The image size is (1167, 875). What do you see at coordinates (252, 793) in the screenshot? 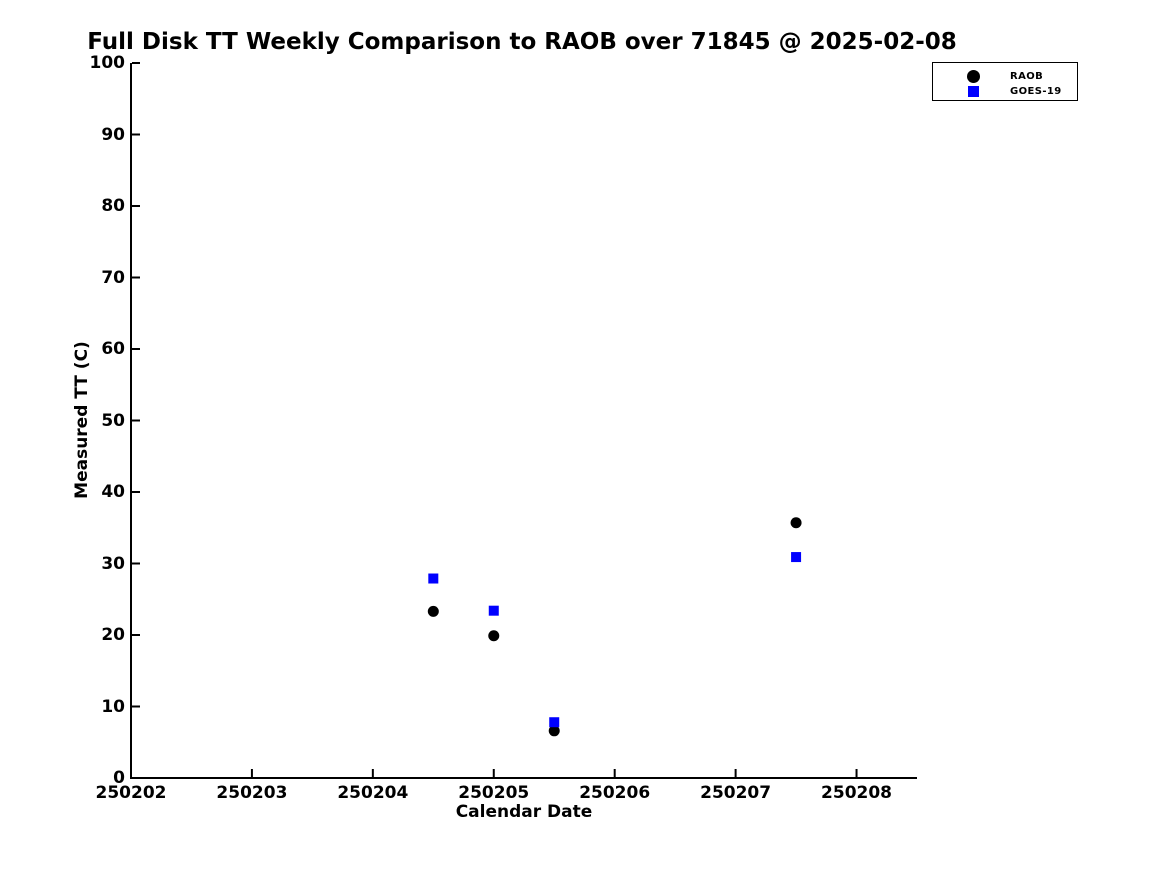
I see `x-tick-label: 250203` at bounding box center [252, 793].